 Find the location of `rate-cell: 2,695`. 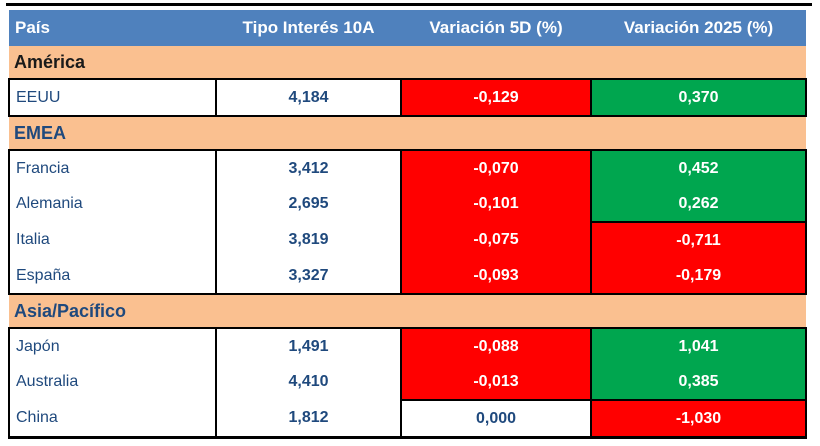

rate-cell: 2,695 is located at coordinates (309, 204).